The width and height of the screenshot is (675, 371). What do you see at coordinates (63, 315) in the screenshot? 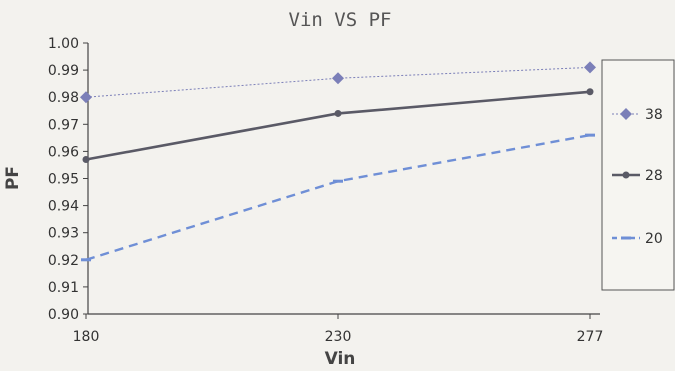
I see `y-tick-label: 0.90` at bounding box center [63, 315].